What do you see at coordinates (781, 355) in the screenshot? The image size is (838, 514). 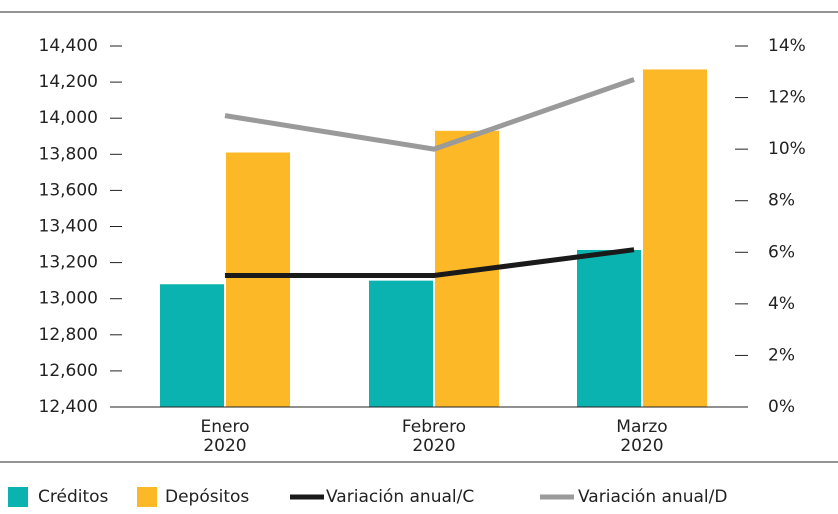 I see `y2-tick-label: 2%` at bounding box center [781, 355].